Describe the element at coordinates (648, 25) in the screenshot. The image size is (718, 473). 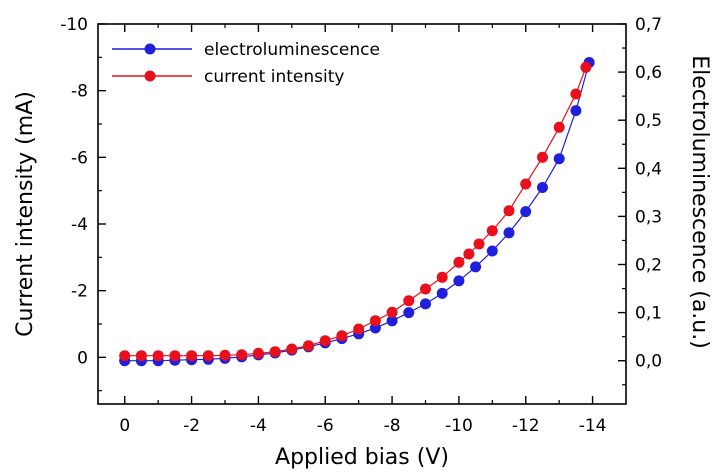
I see `right-y-tick-label: 0,7` at that location.